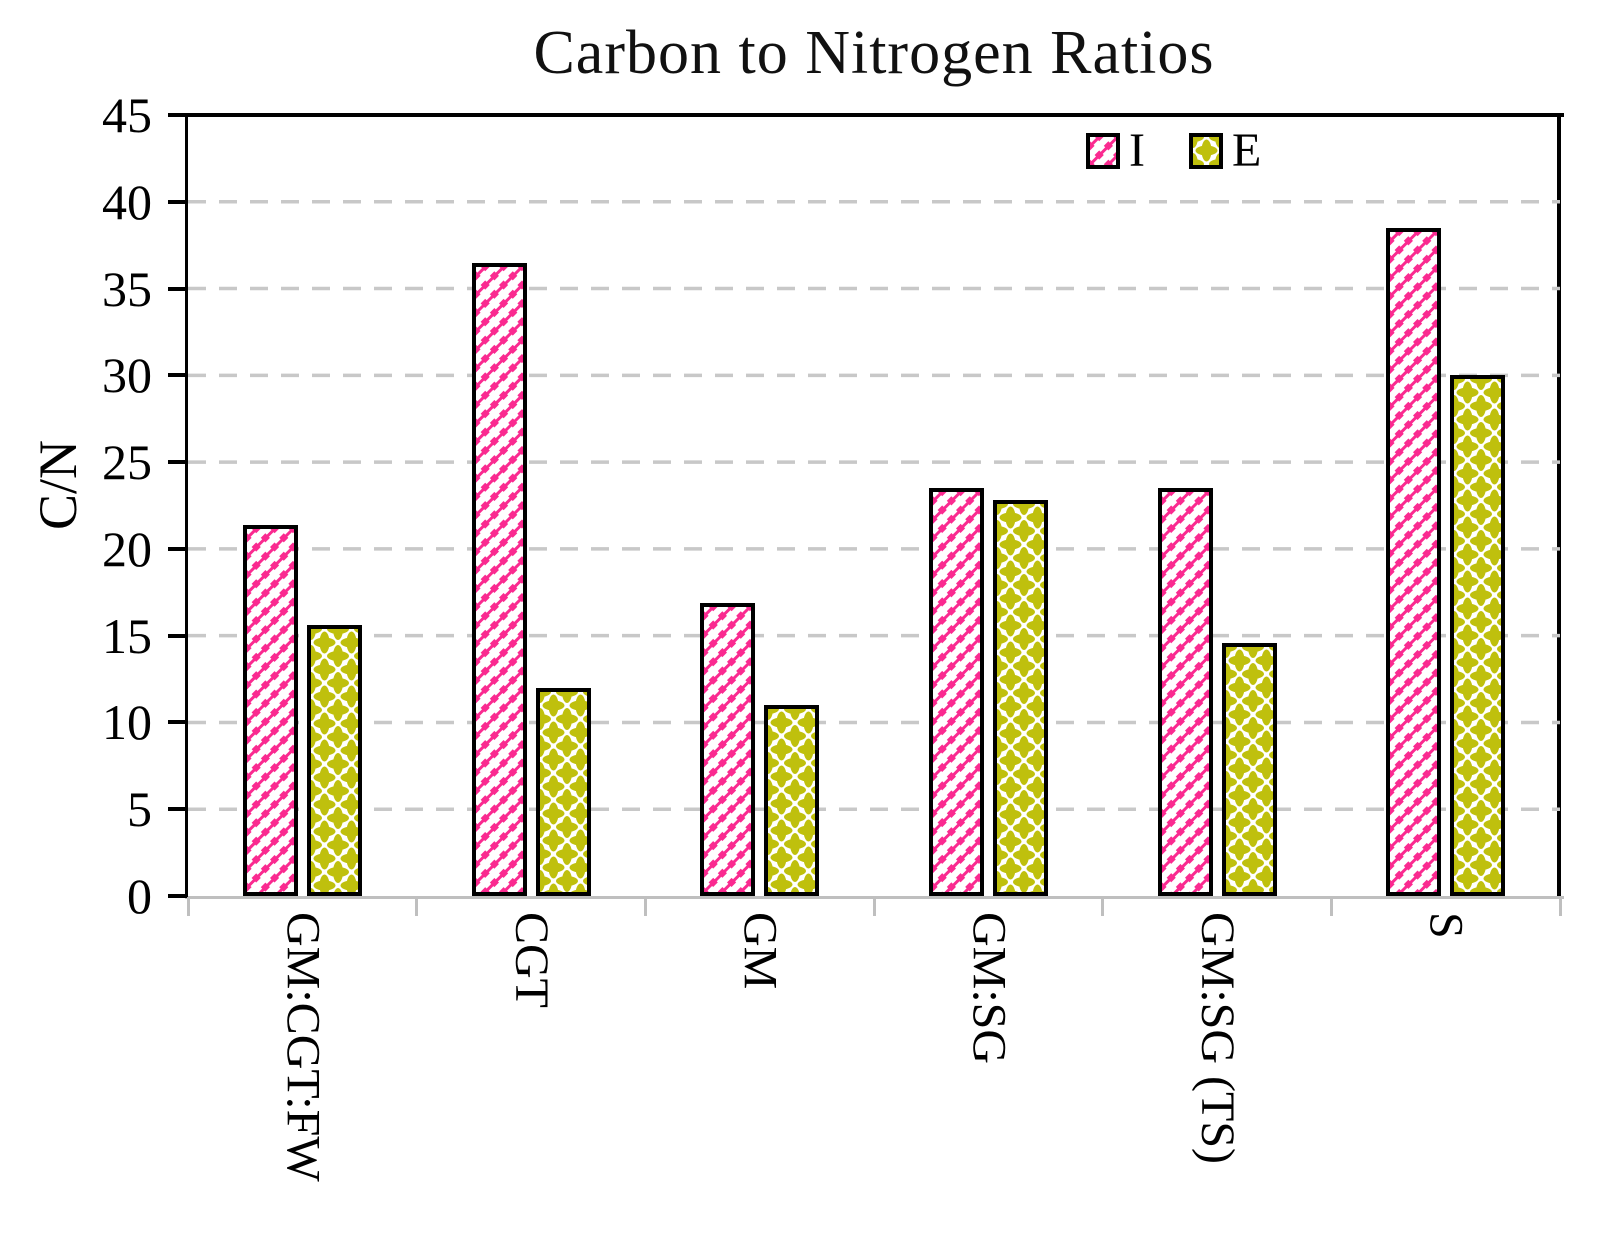 The width and height of the screenshot is (1599, 1236). I want to click on y-tick-label-25: 25, so click(127, 462).